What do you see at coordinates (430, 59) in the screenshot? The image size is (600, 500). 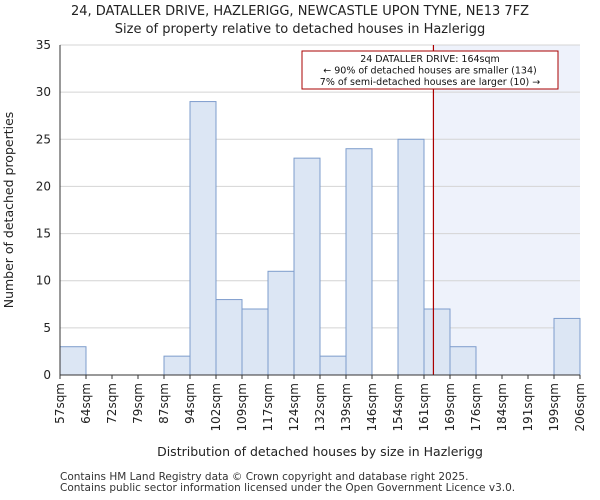 I see `annotation-line-1: 24 DATALLER DRIVE: 164sqm` at bounding box center [430, 59].